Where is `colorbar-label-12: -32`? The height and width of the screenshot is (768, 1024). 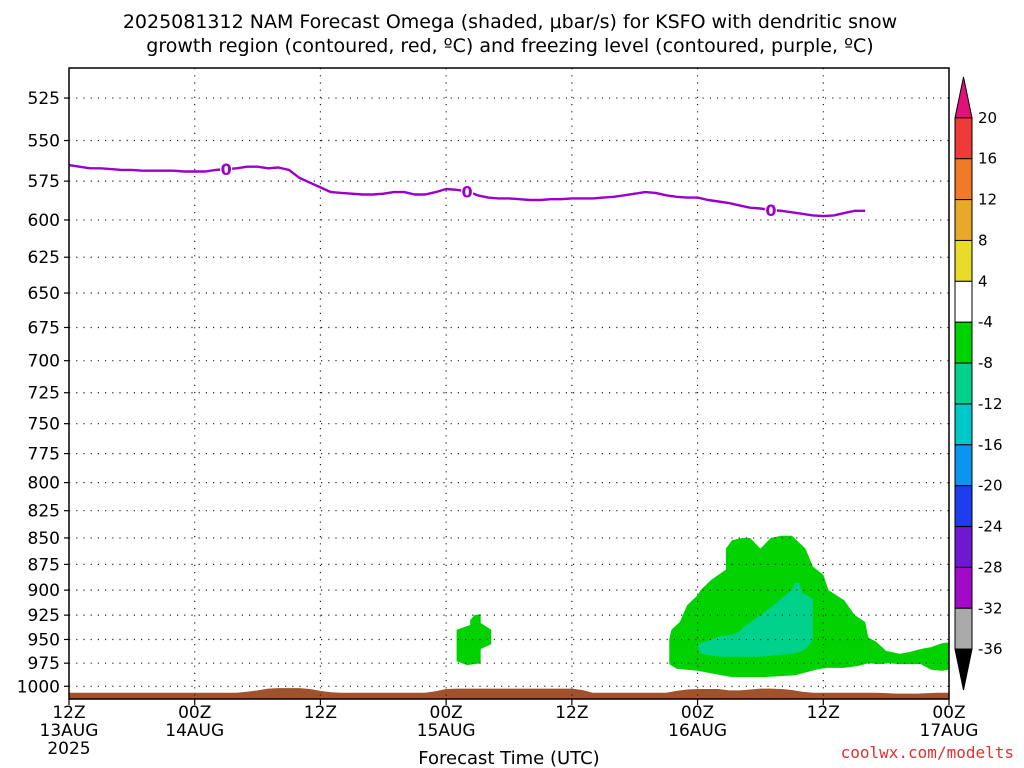 colorbar-label-12: -32 is located at coordinates (990, 608).